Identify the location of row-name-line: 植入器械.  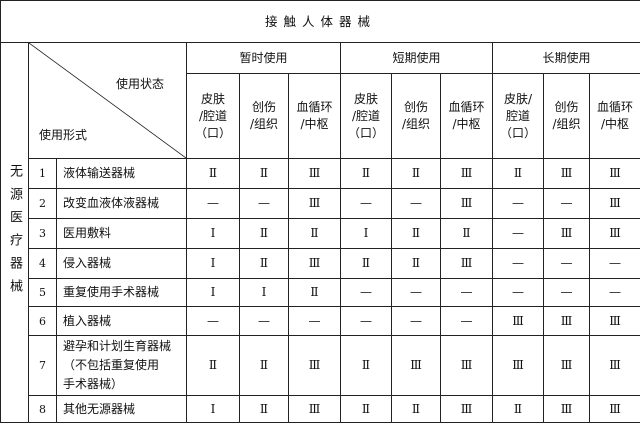
(124, 321).